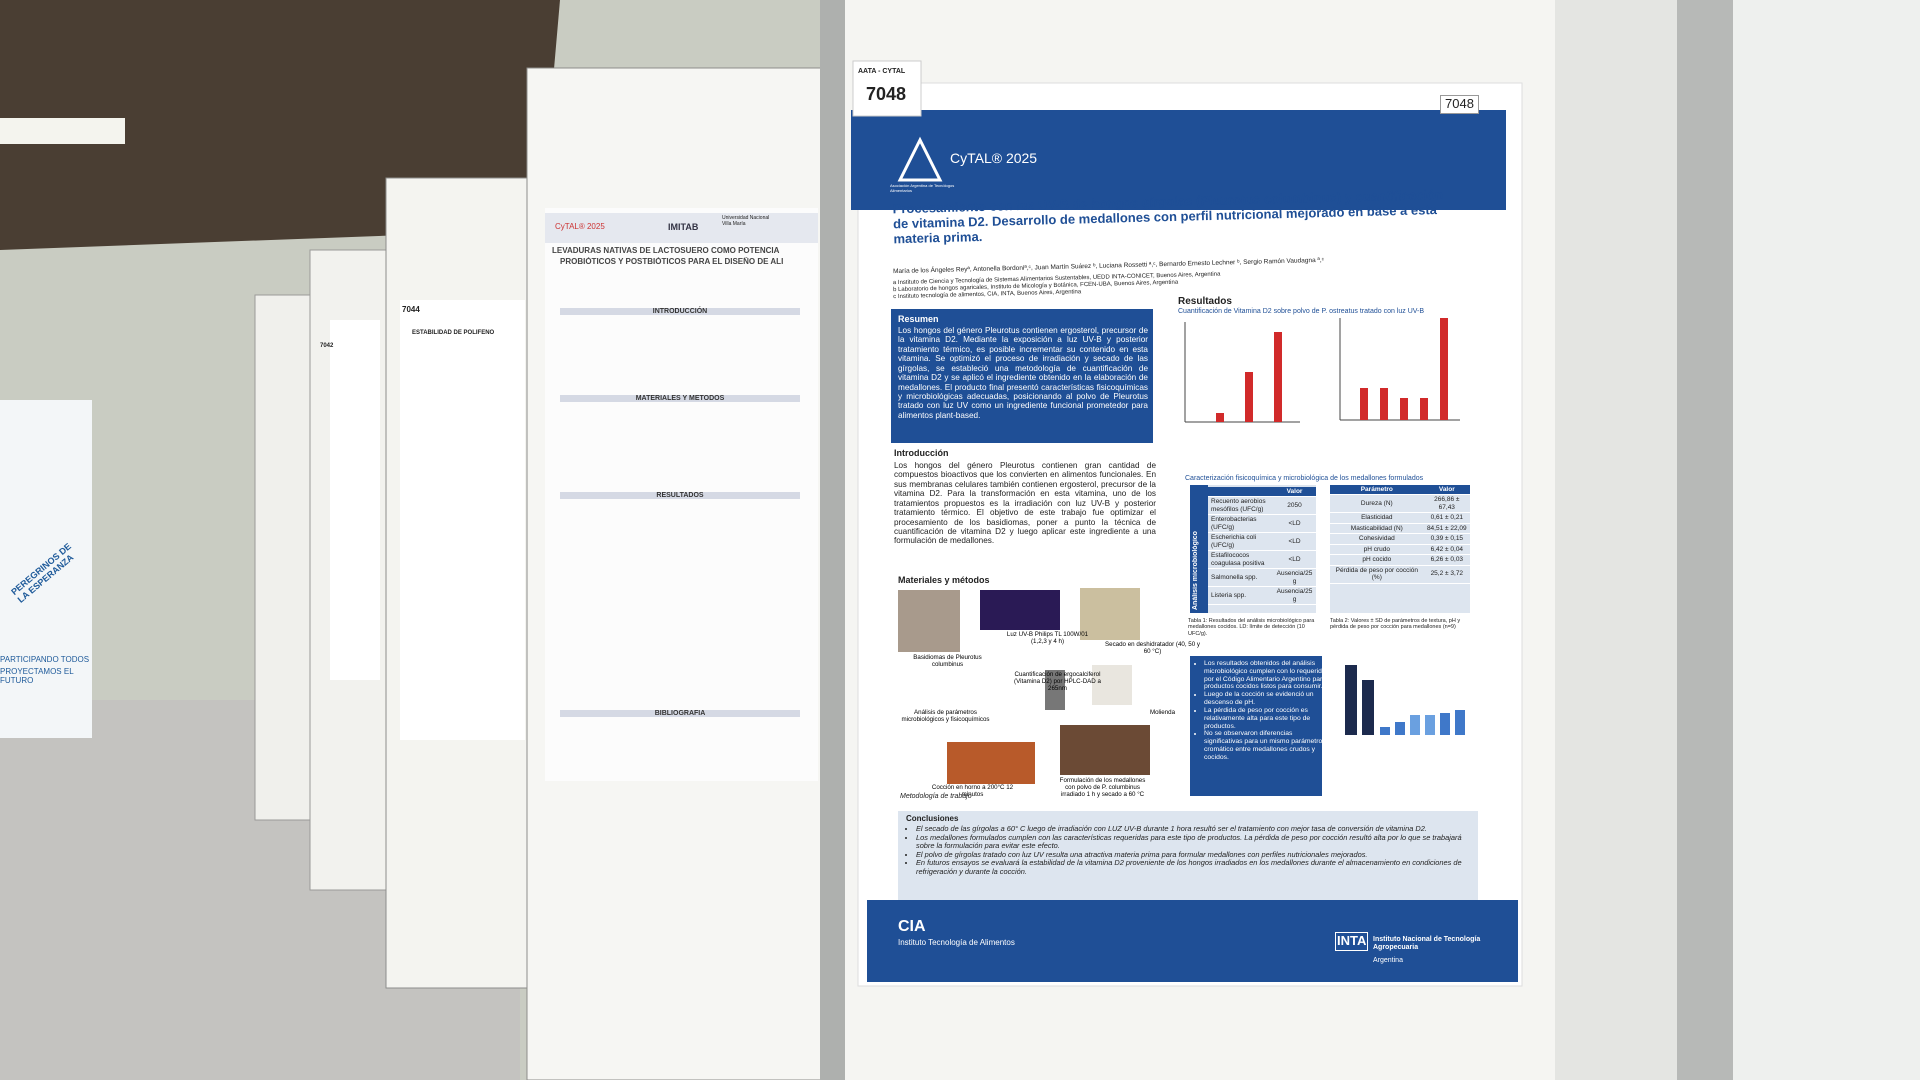 The width and height of the screenshot is (1920, 1080). I want to click on footer-text: Argentina, so click(1388, 960).